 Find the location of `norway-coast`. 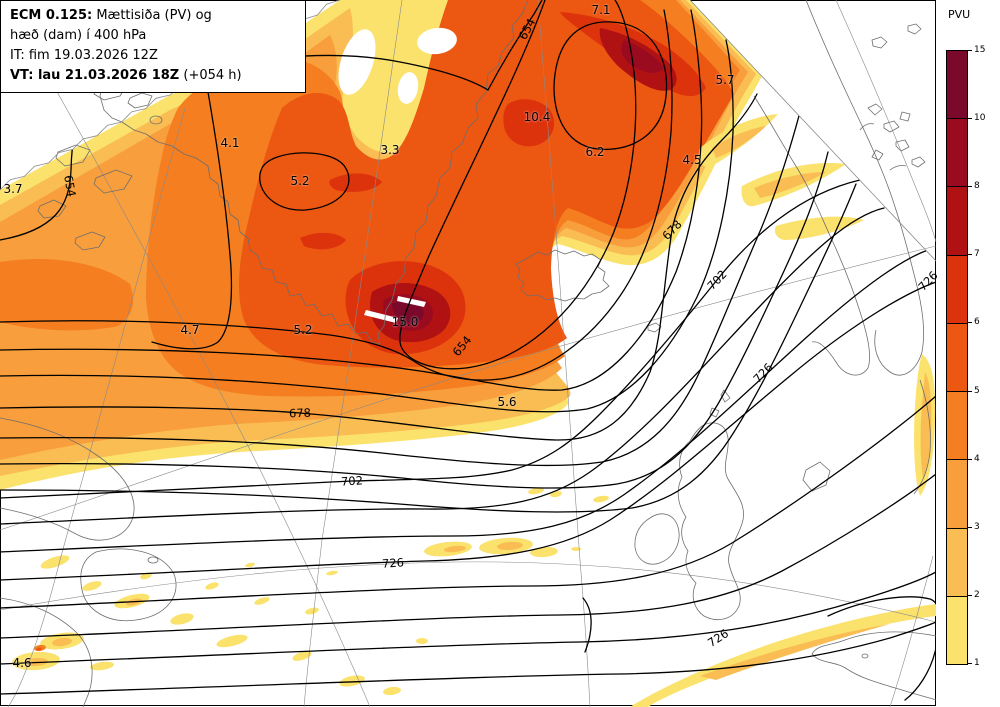

norway-coast is located at coordinates (811, 235).